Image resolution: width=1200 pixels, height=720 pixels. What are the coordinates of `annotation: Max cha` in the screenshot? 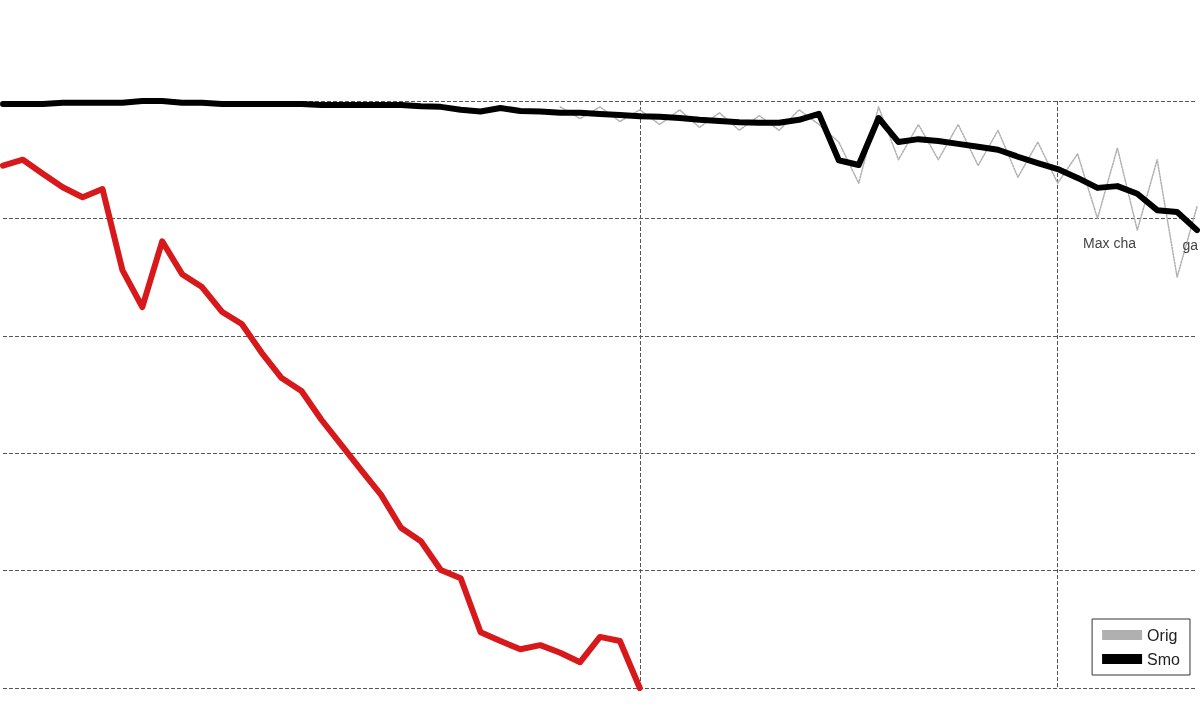 It's located at (1110, 243).